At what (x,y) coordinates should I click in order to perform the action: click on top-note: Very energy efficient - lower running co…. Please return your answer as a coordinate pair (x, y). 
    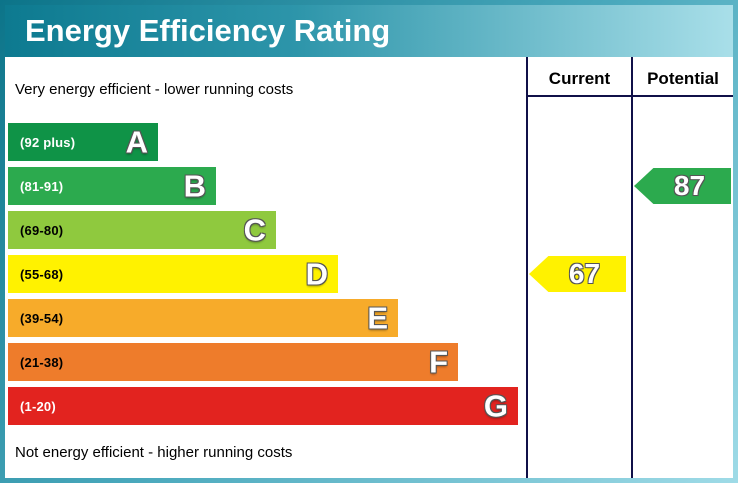
    Looking at the image, I should click on (154, 89).